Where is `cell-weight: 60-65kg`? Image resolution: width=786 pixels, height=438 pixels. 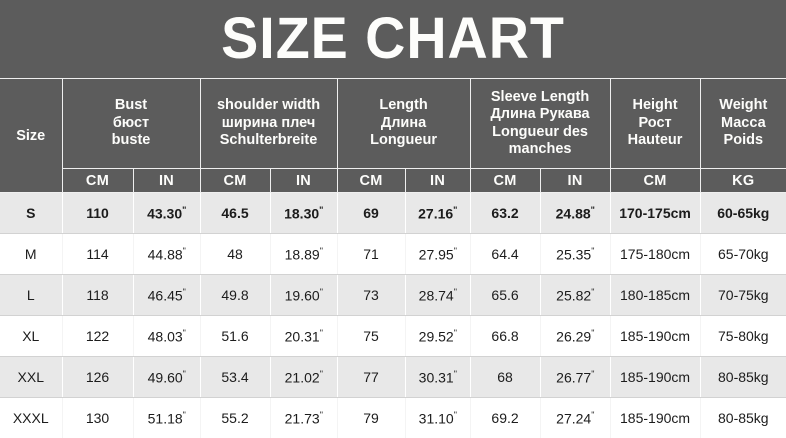 cell-weight: 60-65kg is located at coordinates (743, 213).